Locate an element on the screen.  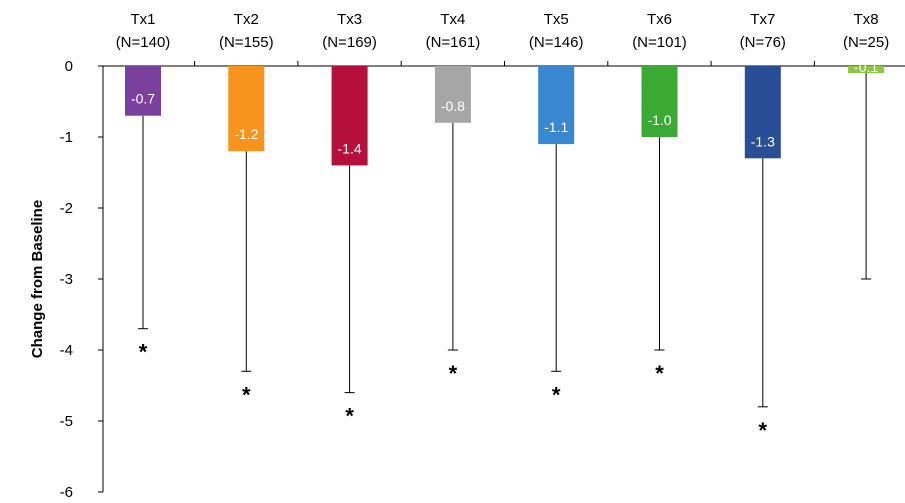
category-n-label: (N=76) is located at coordinates (763, 42).